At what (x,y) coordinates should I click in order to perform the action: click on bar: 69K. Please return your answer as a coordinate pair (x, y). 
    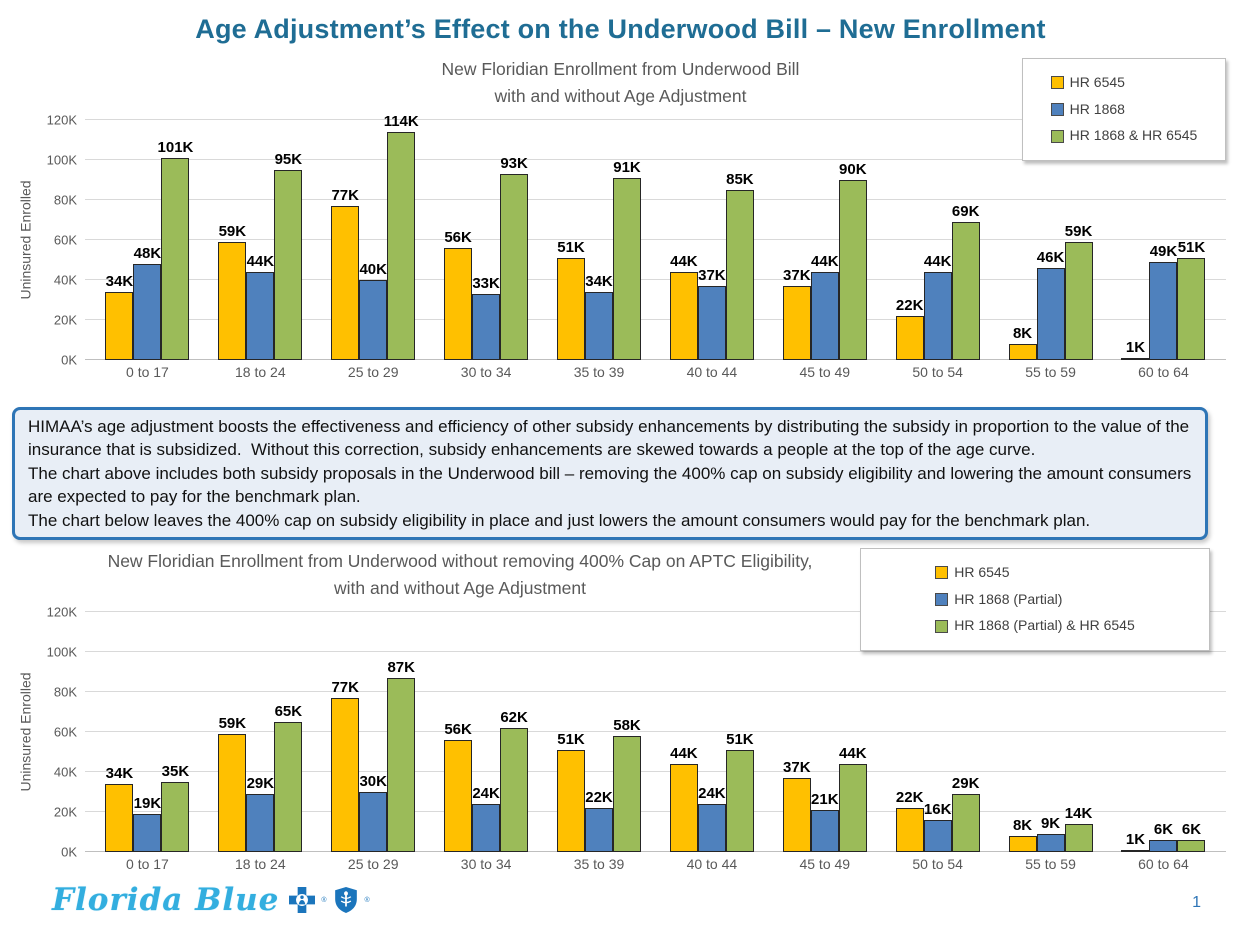
    Looking at the image, I should click on (965, 281).